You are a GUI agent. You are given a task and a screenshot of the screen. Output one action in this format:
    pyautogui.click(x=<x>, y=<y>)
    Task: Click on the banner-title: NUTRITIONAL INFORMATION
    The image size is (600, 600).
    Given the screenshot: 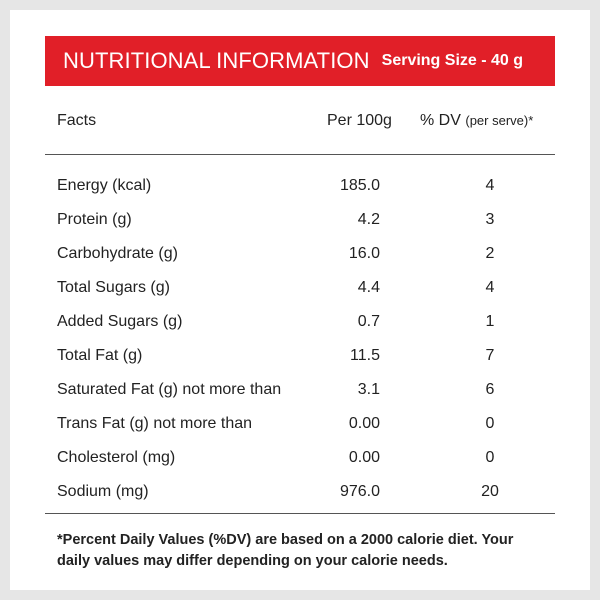 What is the action you would take?
    pyautogui.click(x=216, y=60)
    